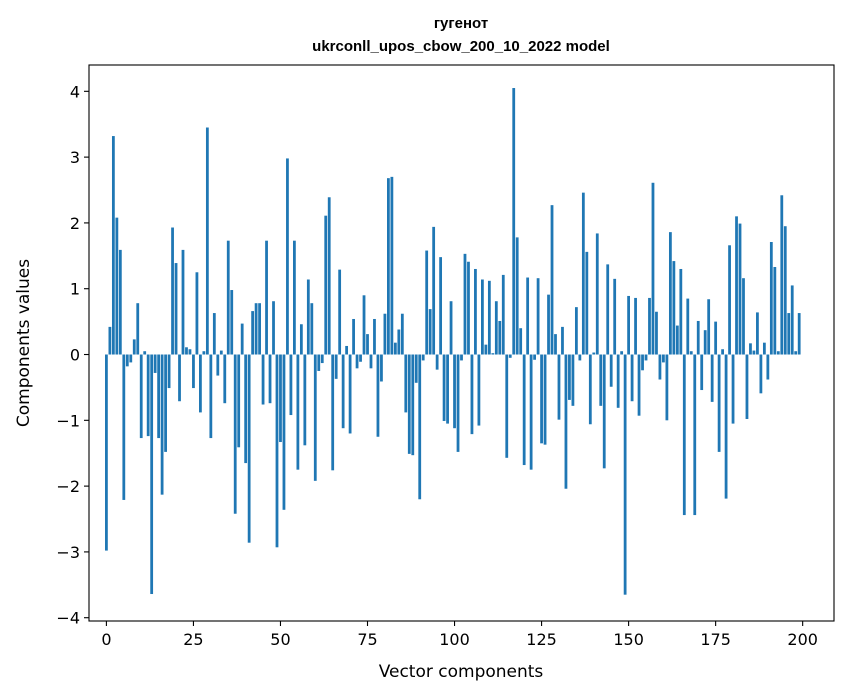 This screenshot has width=847, height=696. Describe the element at coordinates (715, 639) in the screenshot. I see `x-tick-label: 175` at that location.